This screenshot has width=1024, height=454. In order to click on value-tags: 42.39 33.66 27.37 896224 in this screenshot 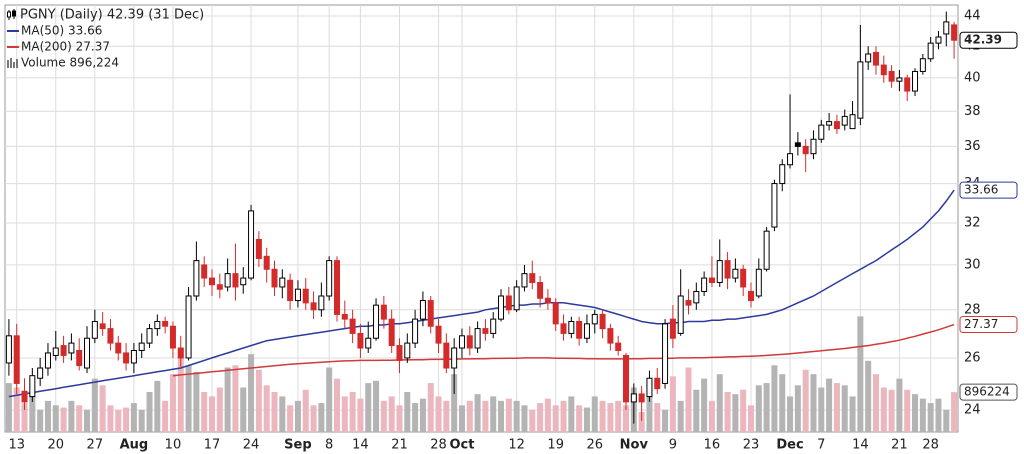, I will do `click(988, 216)`.